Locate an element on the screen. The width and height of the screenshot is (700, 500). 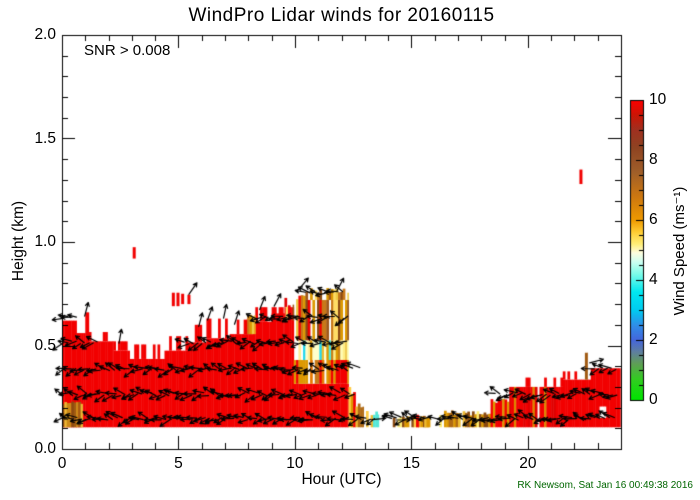
snr-annotation: SNR > 0.008 is located at coordinates (127, 50).